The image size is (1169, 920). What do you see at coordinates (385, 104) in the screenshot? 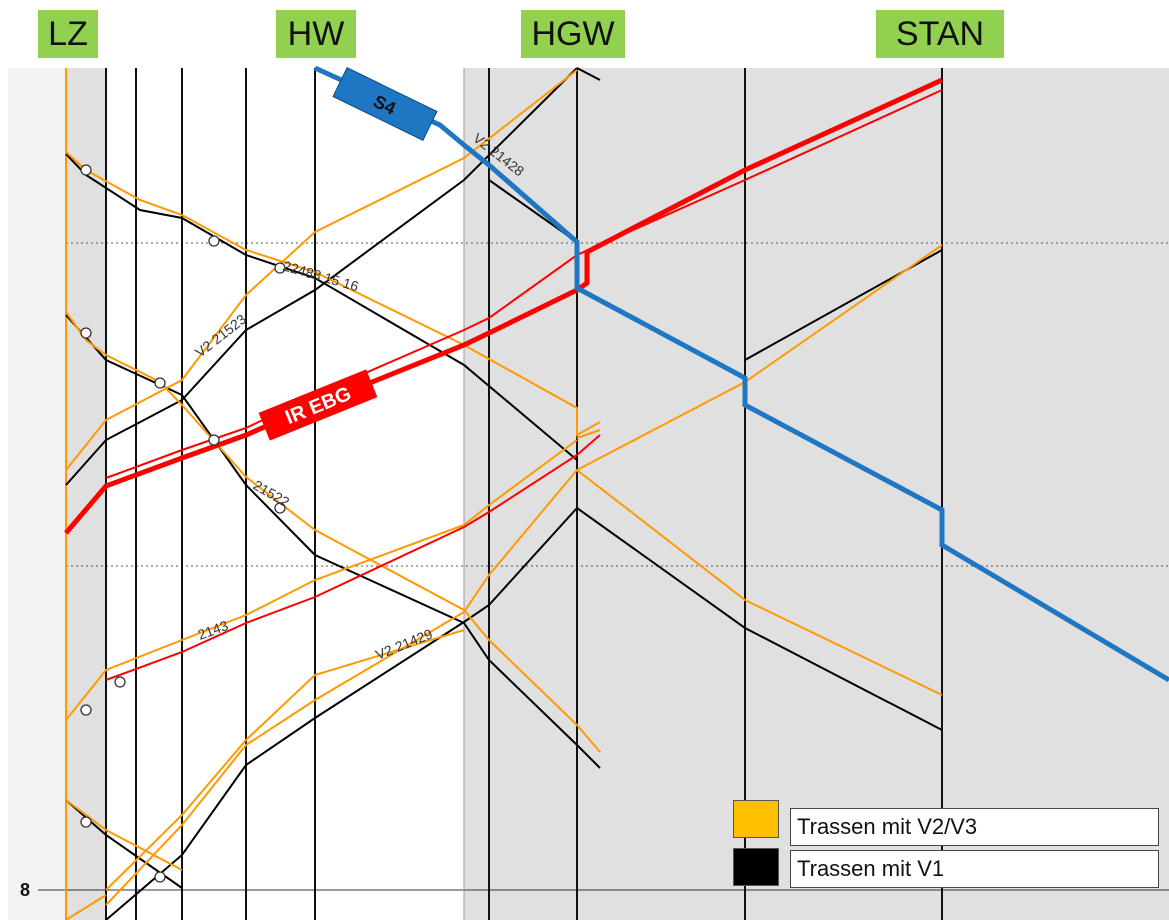
I see `s4-badge: S4` at bounding box center [385, 104].